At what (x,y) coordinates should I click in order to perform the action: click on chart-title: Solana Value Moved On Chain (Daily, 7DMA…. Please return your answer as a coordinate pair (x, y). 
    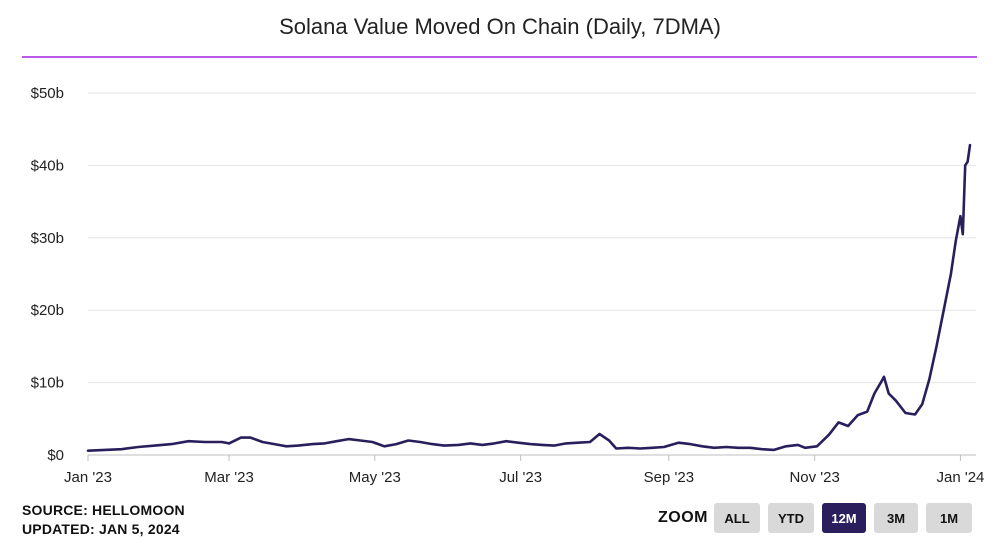
    Looking at the image, I should click on (500, 26).